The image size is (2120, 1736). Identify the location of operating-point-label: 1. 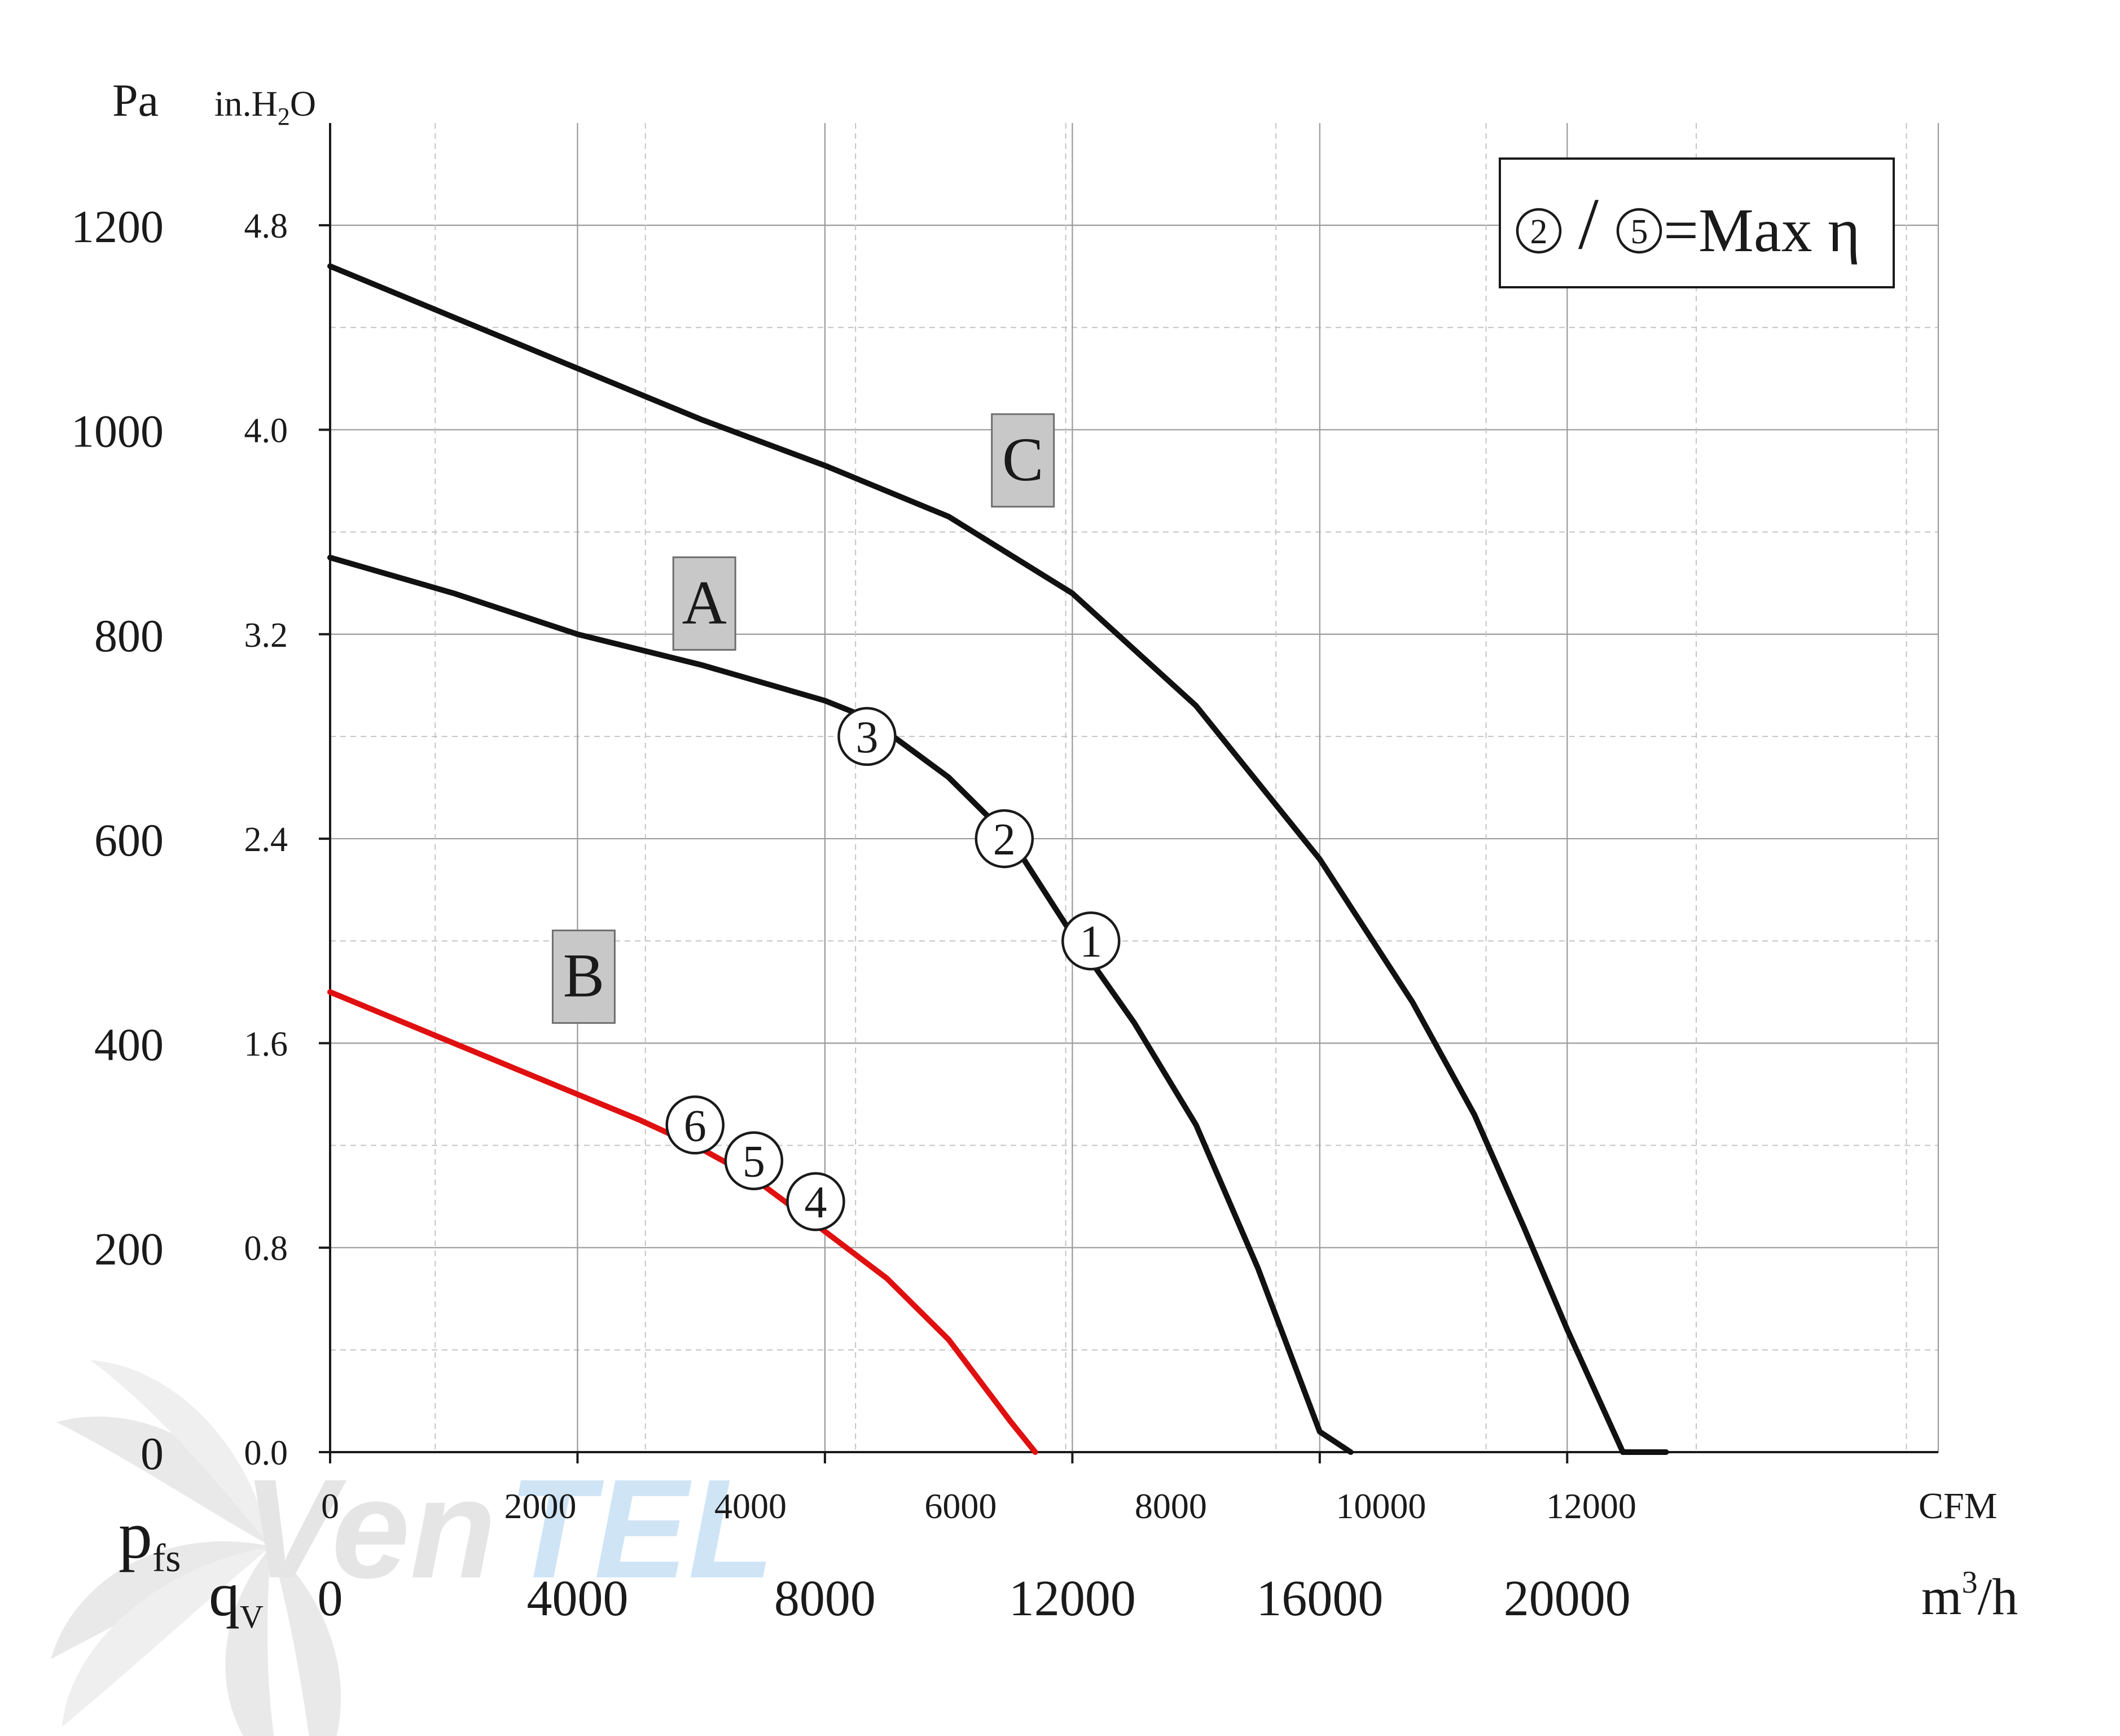
(1090, 942).